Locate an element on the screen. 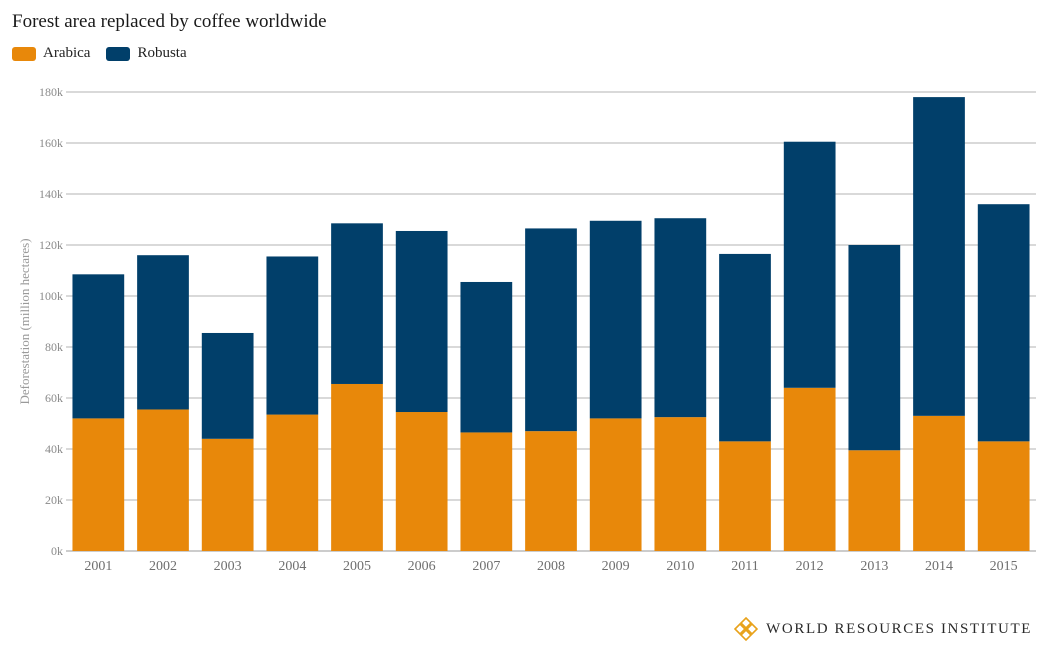  bar-robusta-2002 is located at coordinates (163, 332).